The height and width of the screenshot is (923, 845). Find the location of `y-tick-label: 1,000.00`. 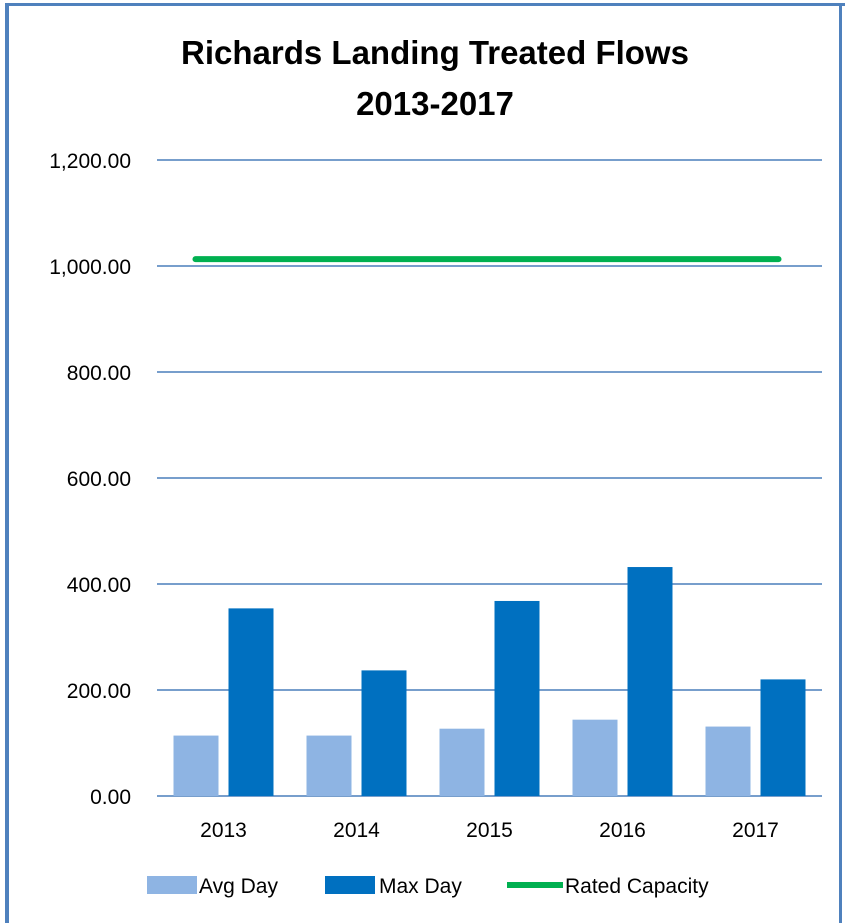

y-tick-label: 1,000.00 is located at coordinates (90, 267).